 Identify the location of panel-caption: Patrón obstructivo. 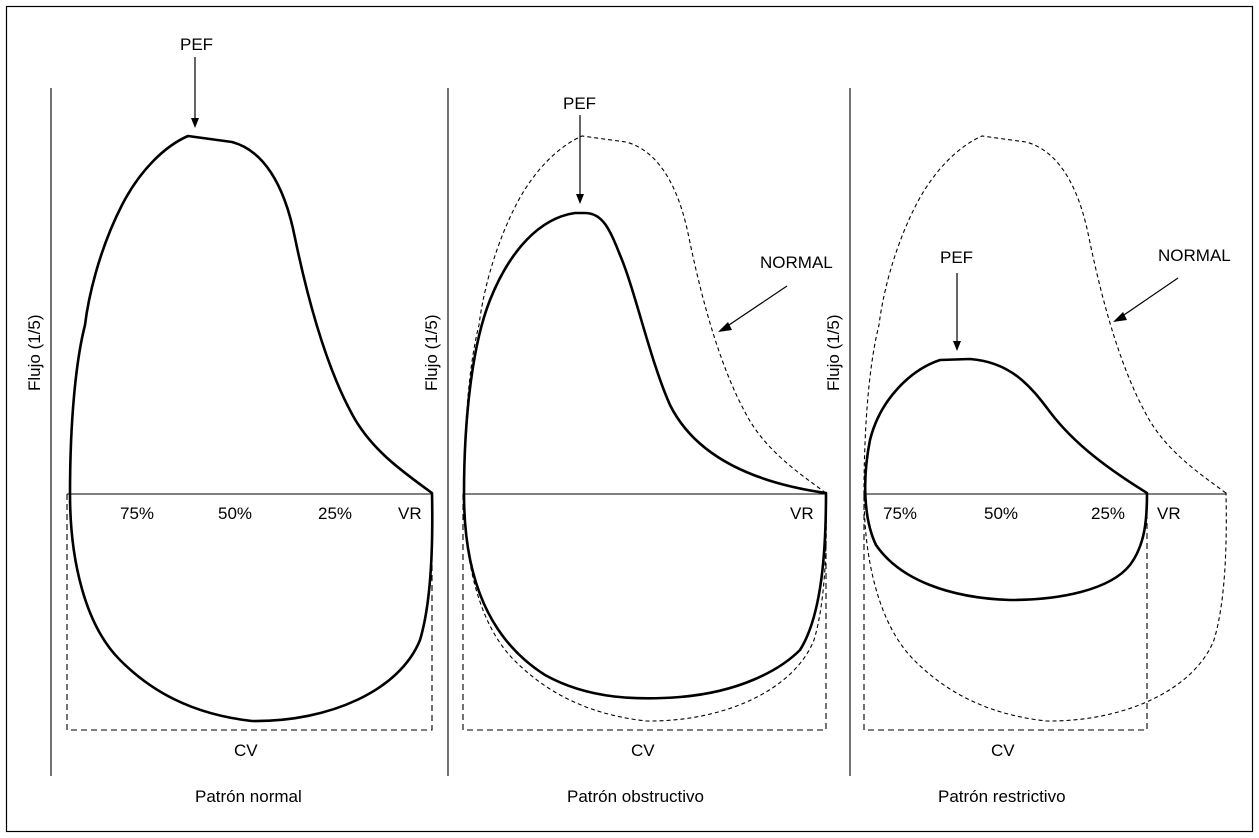
(635, 796).